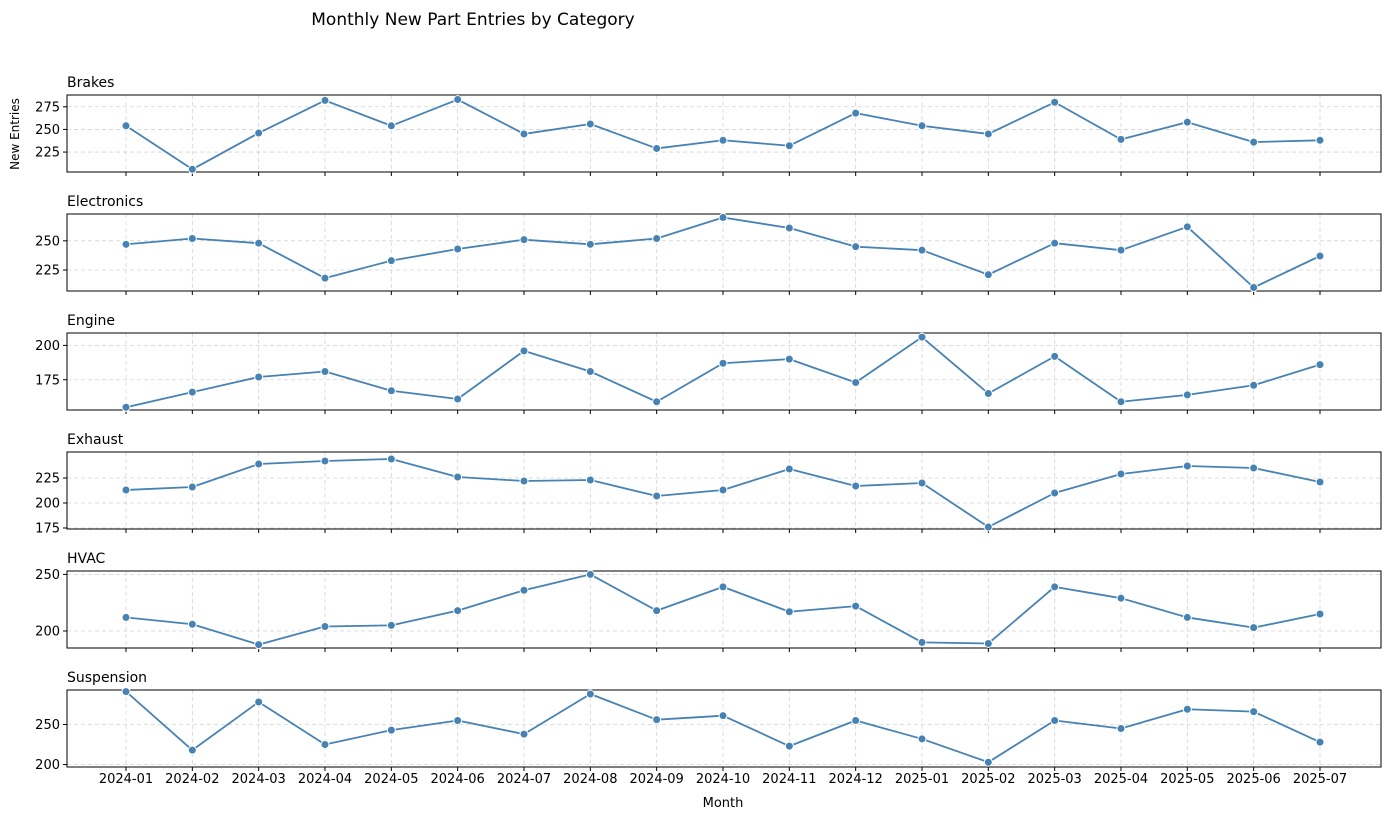 This screenshot has width=1390, height=821. What do you see at coordinates (47, 107) in the screenshot?
I see `y-tick-label: 275` at bounding box center [47, 107].